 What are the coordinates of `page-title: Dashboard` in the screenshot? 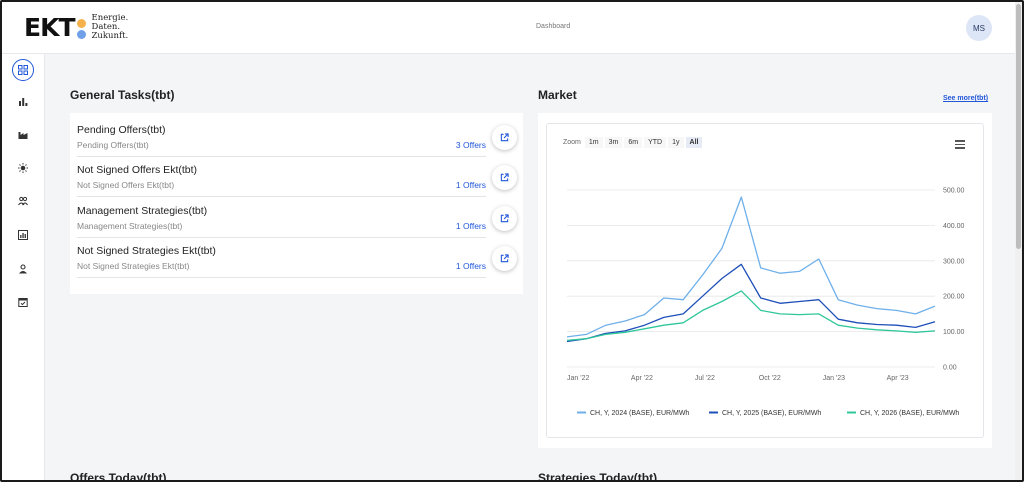 It's located at (553, 26).